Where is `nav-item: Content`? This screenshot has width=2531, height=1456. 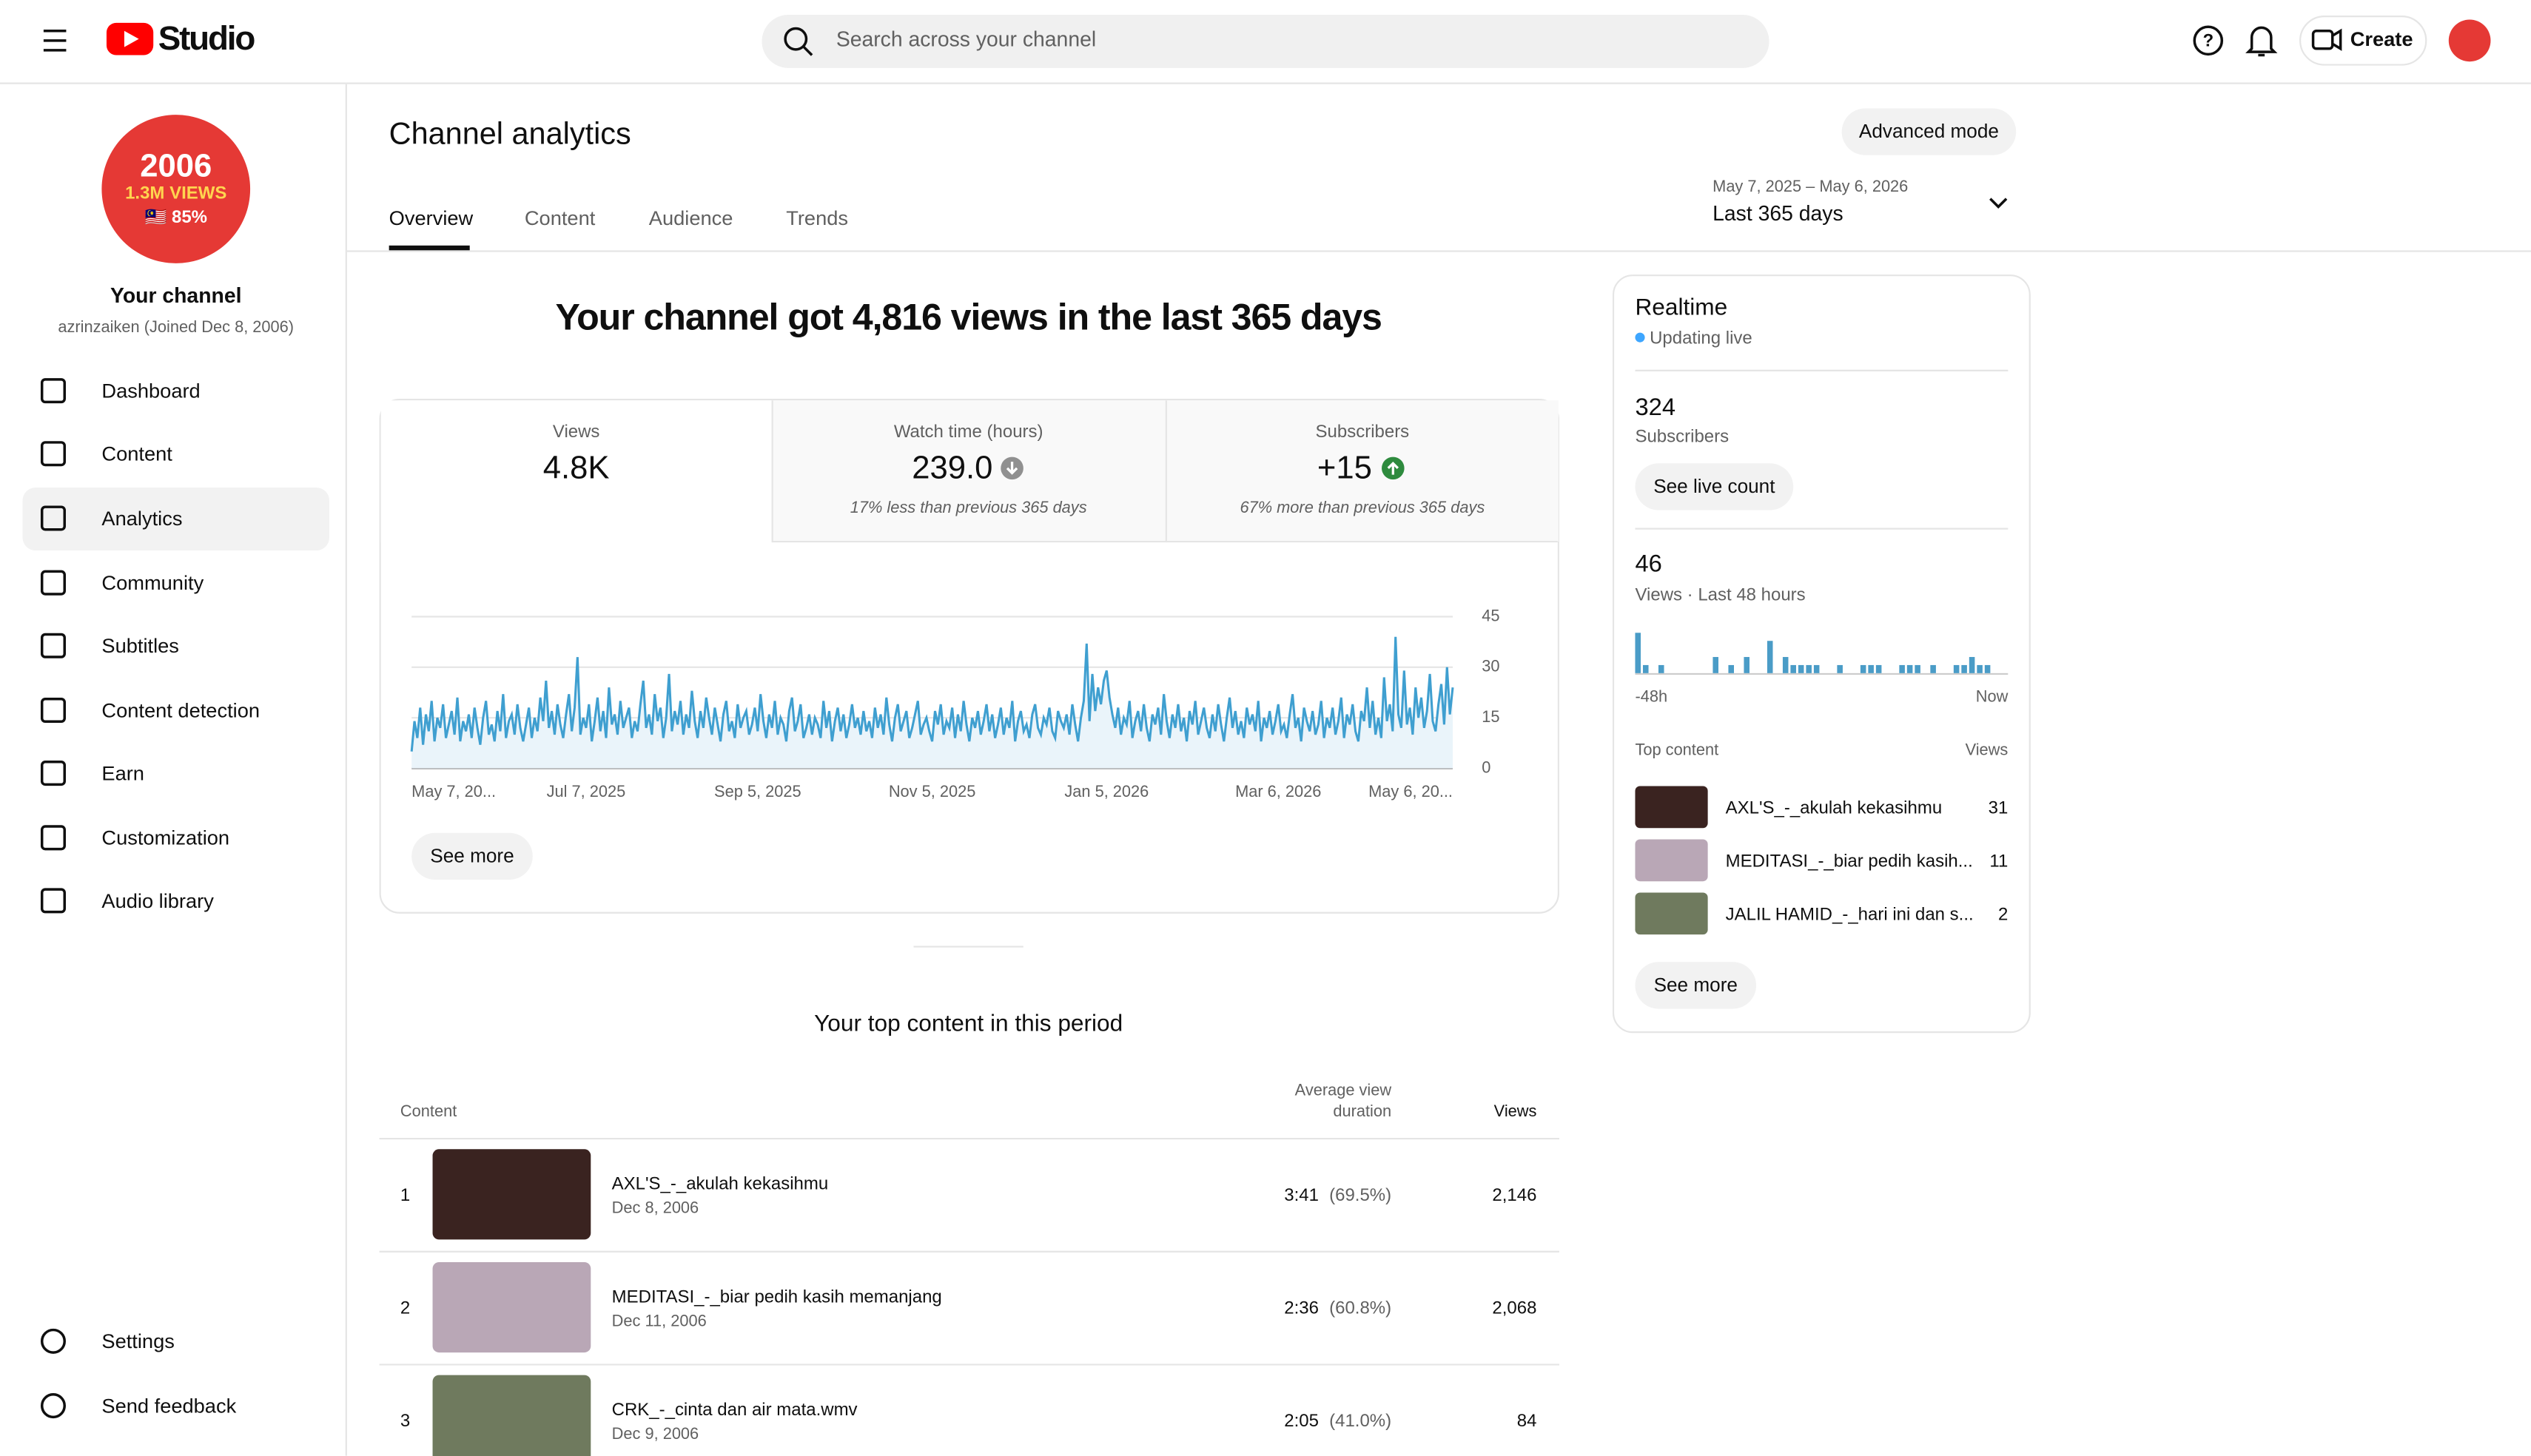 nav-item: Content is located at coordinates (136, 454).